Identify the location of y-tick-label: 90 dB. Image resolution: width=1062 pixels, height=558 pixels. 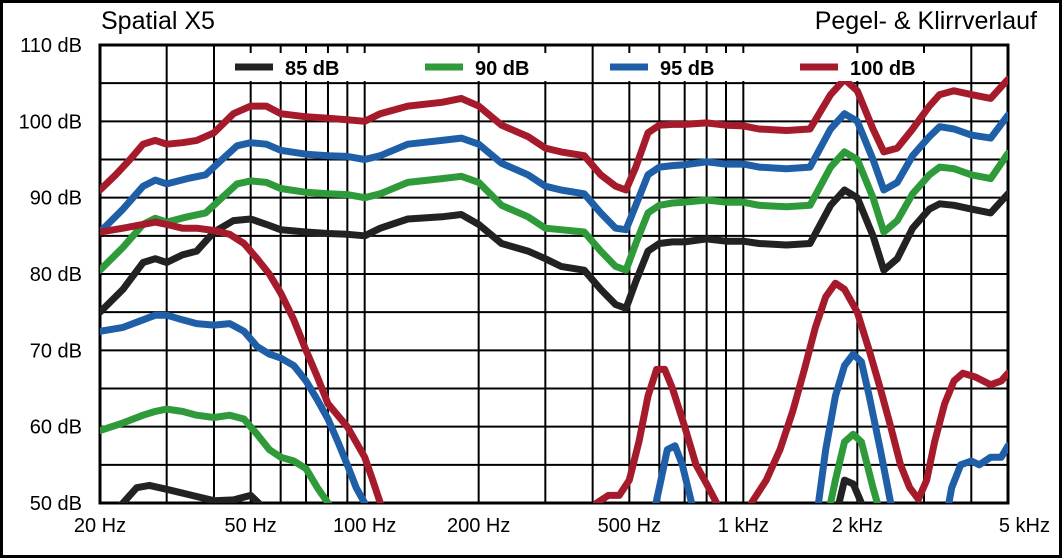
(56, 199).